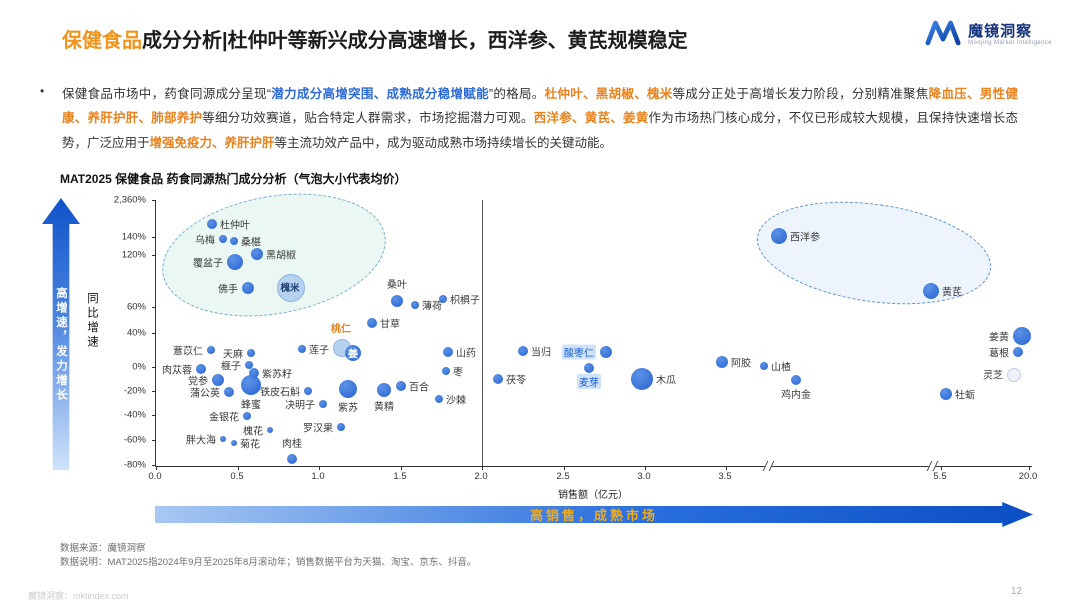  What do you see at coordinates (254, 373) in the screenshot?
I see `bubble-紫苏籽` at bounding box center [254, 373].